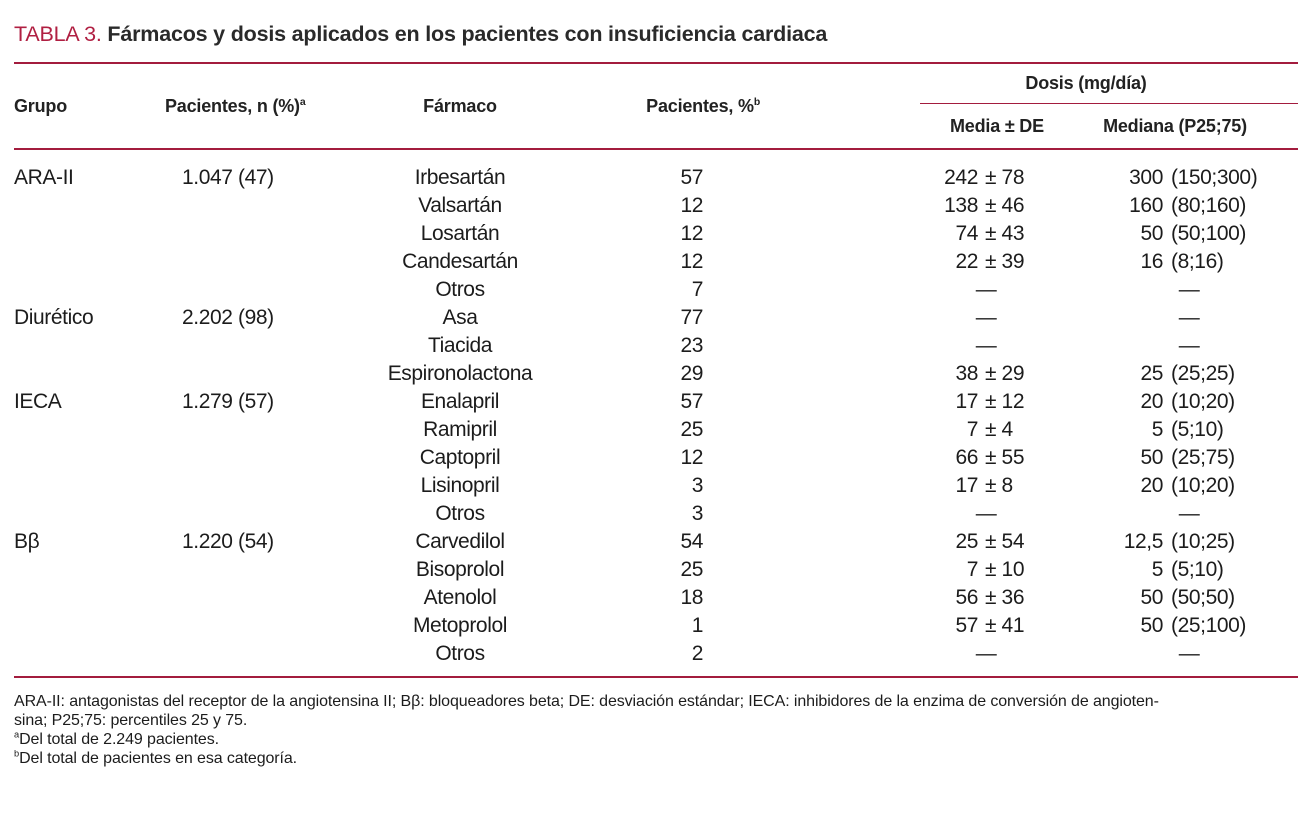 The height and width of the screenshot is (820, 1312). Describe the element at coordinates (691, 541) in the screenshot. I see `cell-pacientes-pct: 54` at that location.